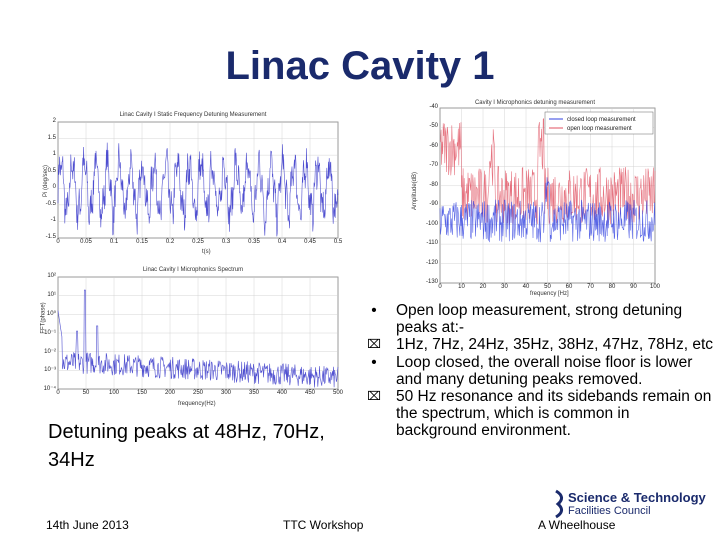  Describe the element at coordinates (504, 287) in the screenshot. I see `tick-label: 30` at that location.